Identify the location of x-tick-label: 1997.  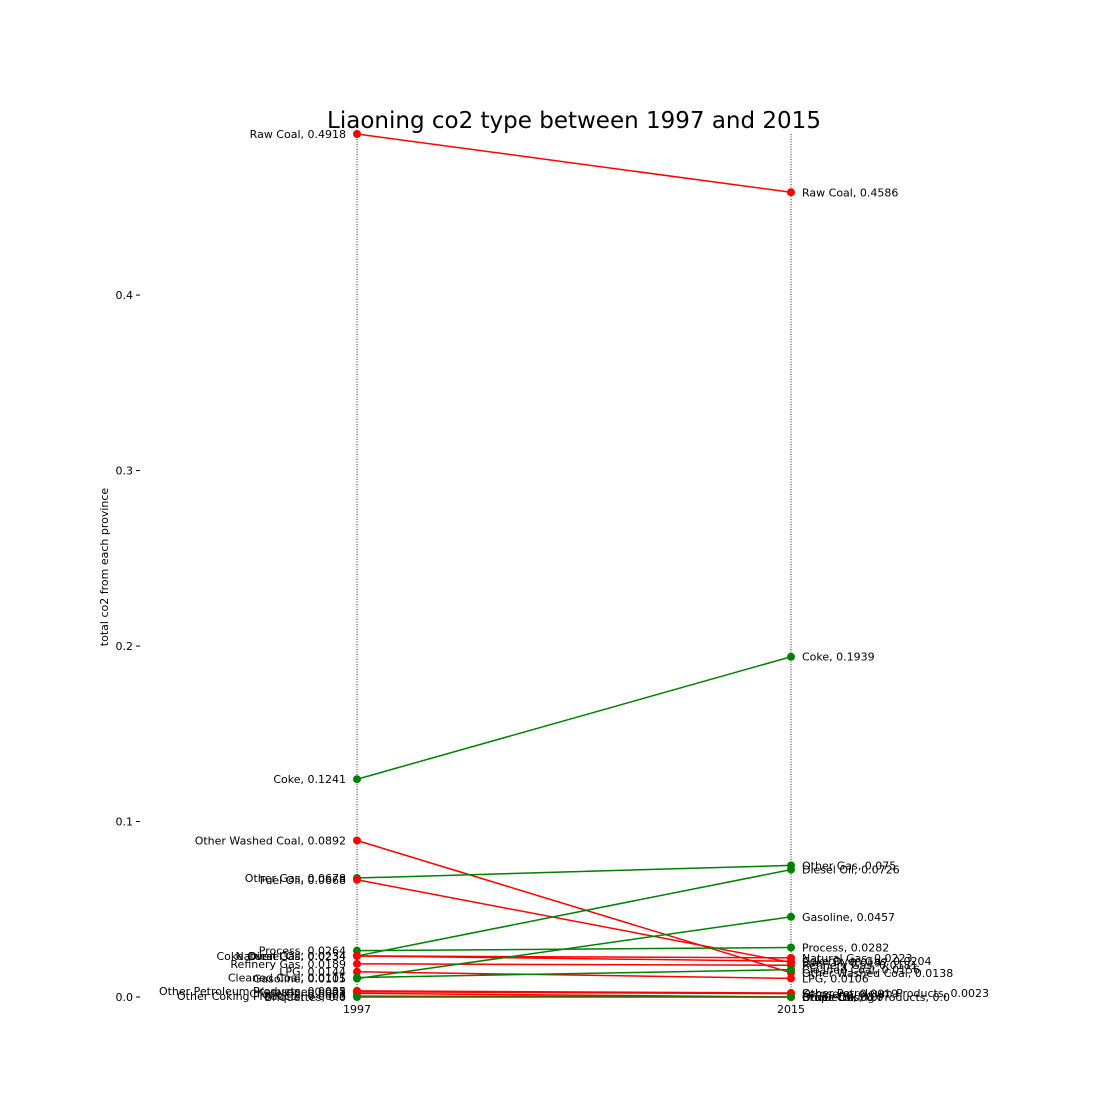
(357, 1009).